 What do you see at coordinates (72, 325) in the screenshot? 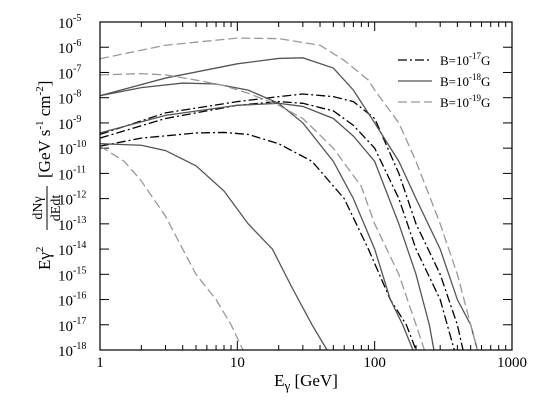
I see `y-tick-label: 10⁻¹⁷` at bounding box center [72, 325].